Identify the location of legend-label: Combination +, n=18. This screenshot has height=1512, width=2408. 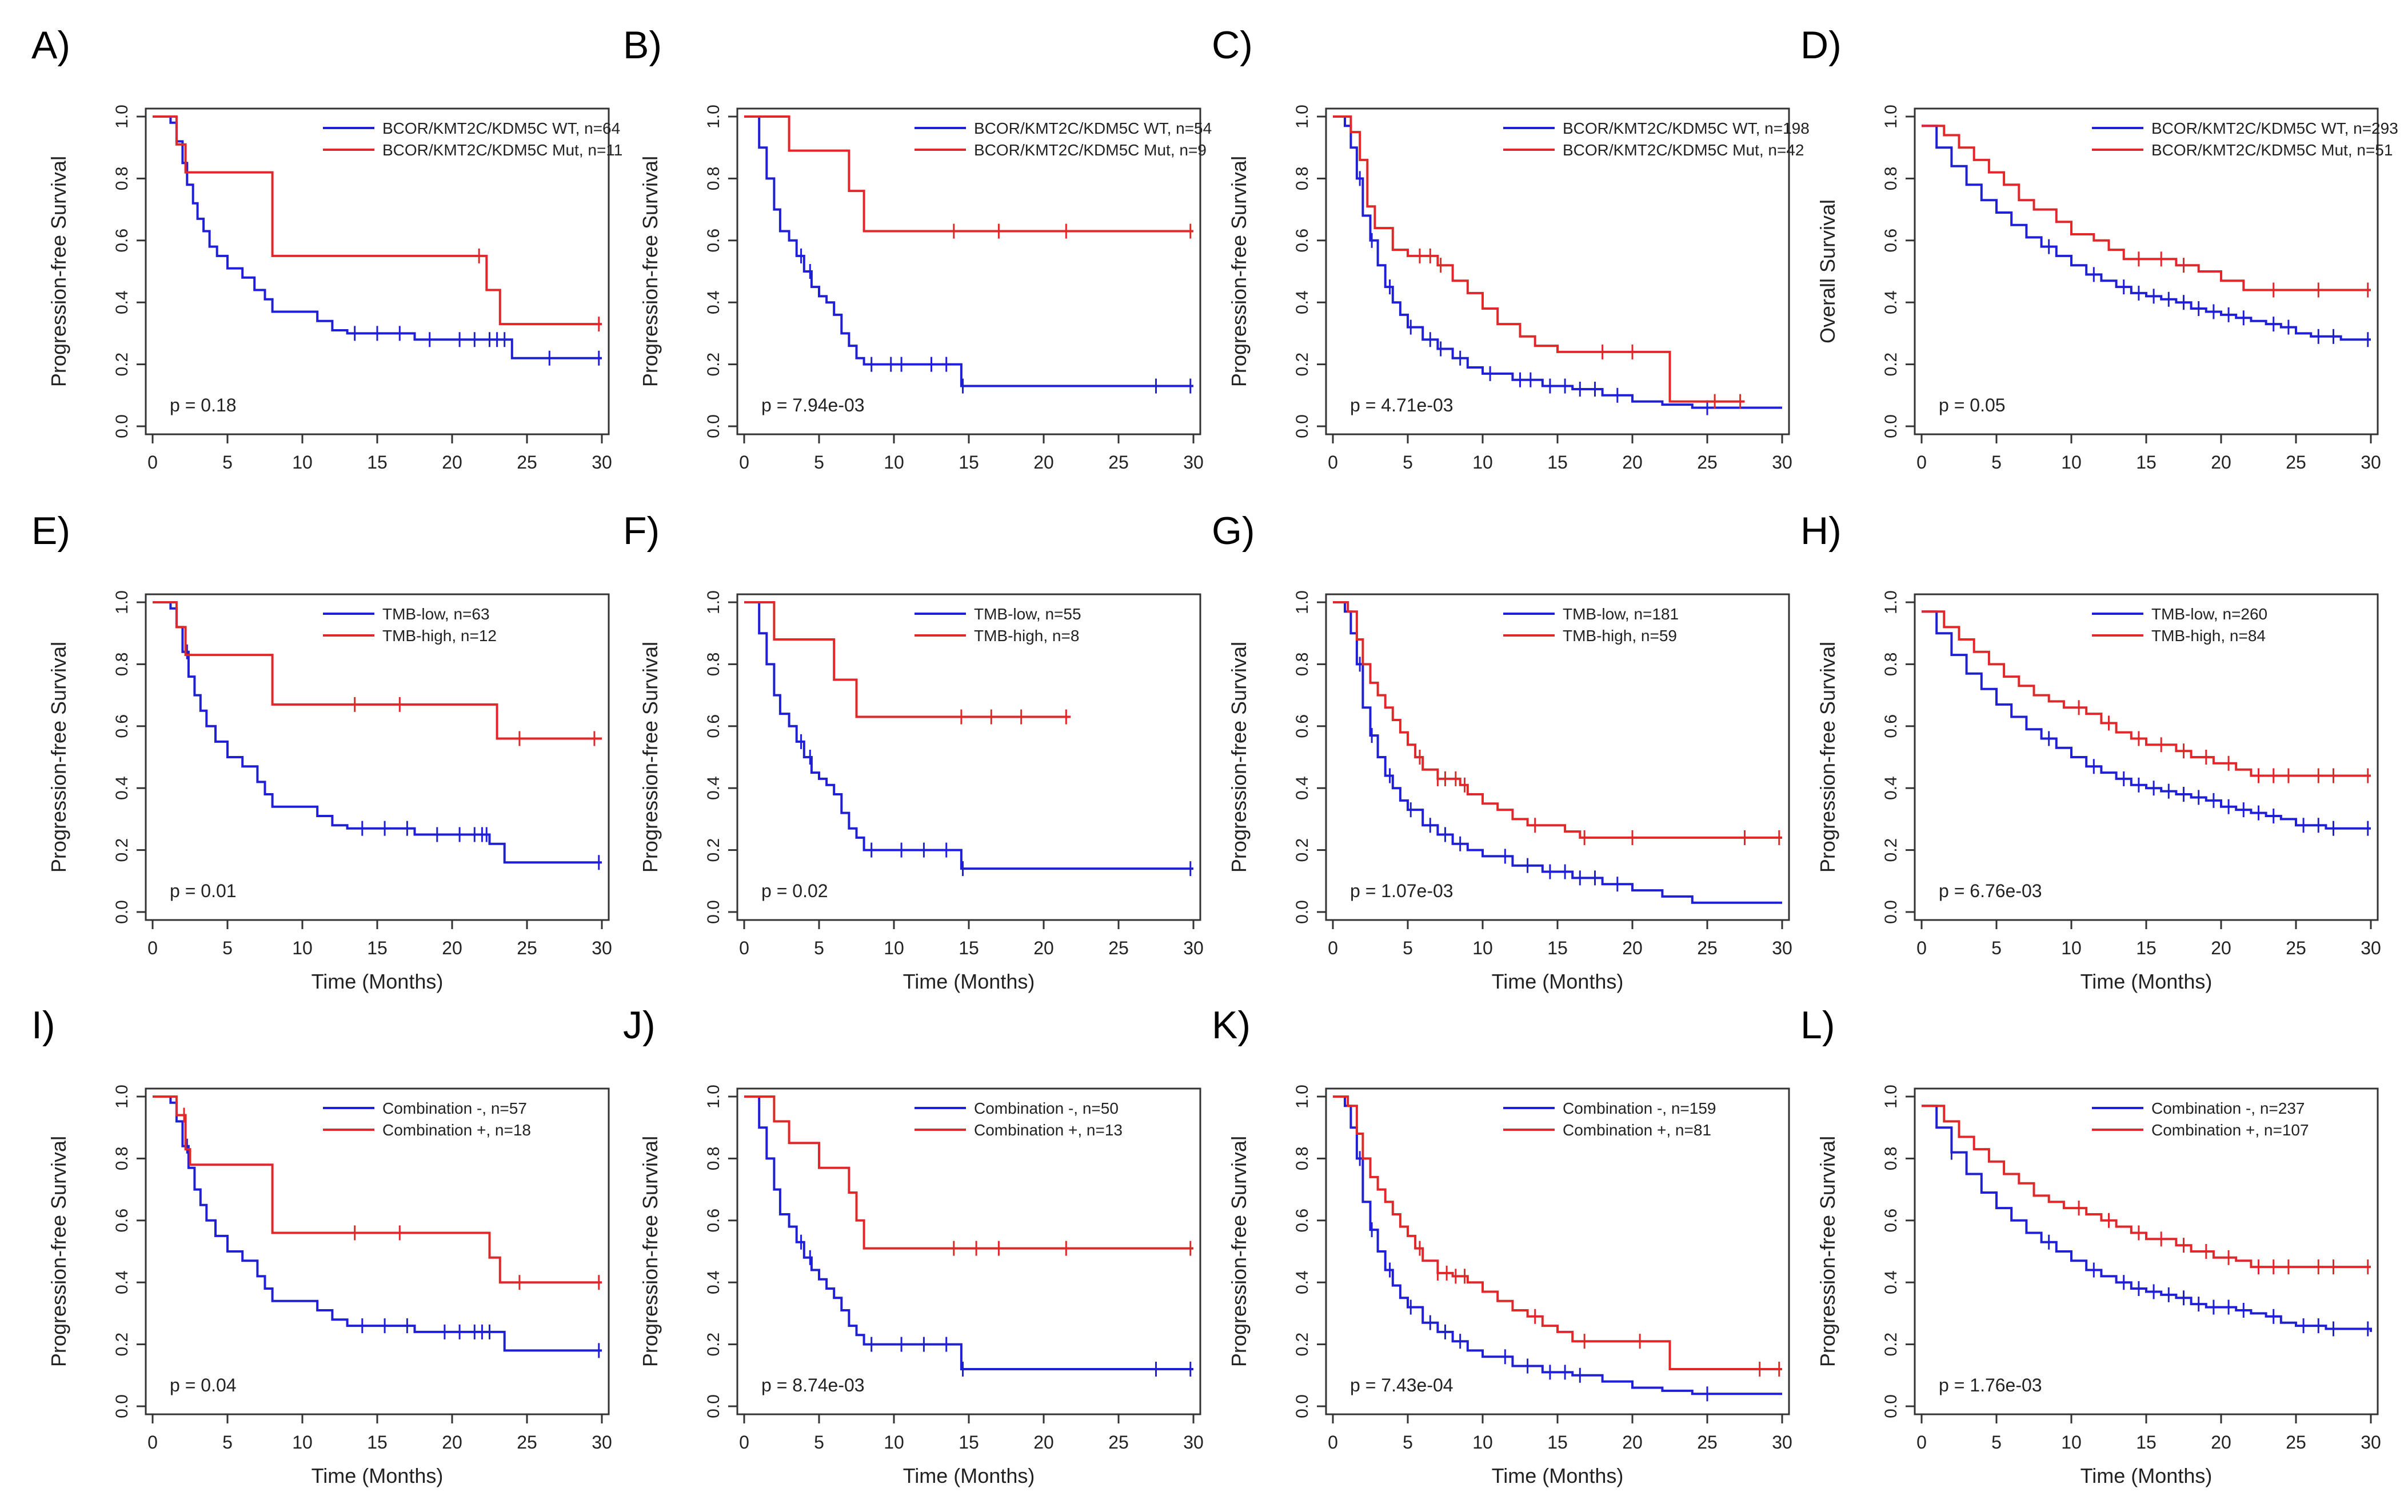
(457, 1130).